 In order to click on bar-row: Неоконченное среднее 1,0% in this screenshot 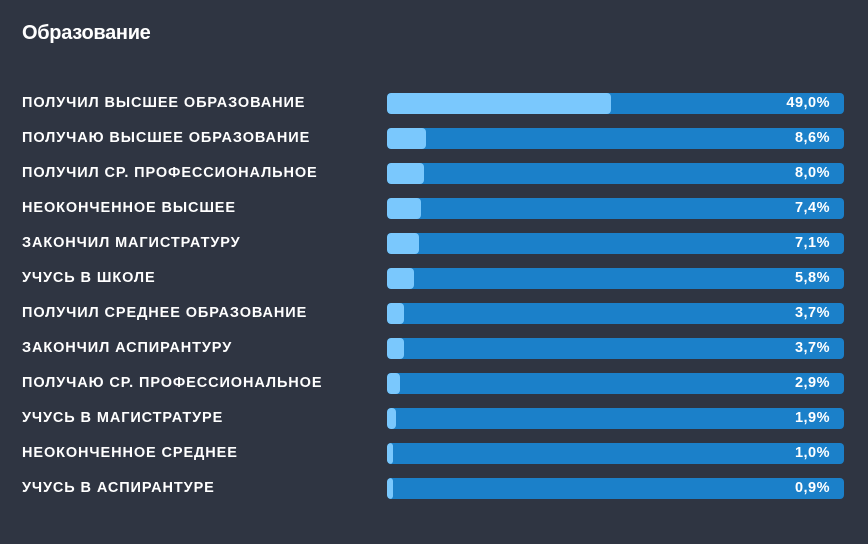, I will do `click(434, 453)`.